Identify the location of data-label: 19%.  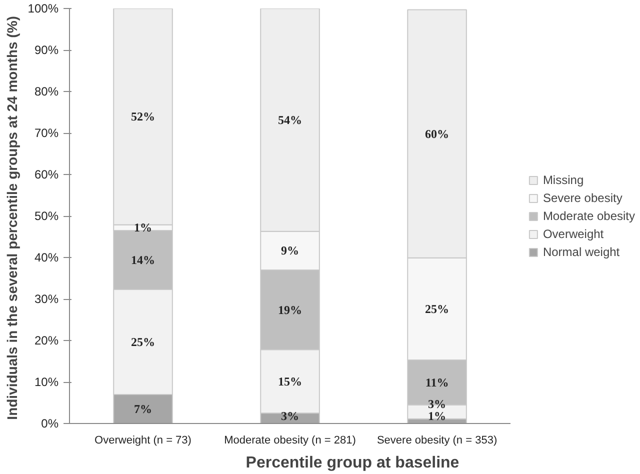
(290, 309).